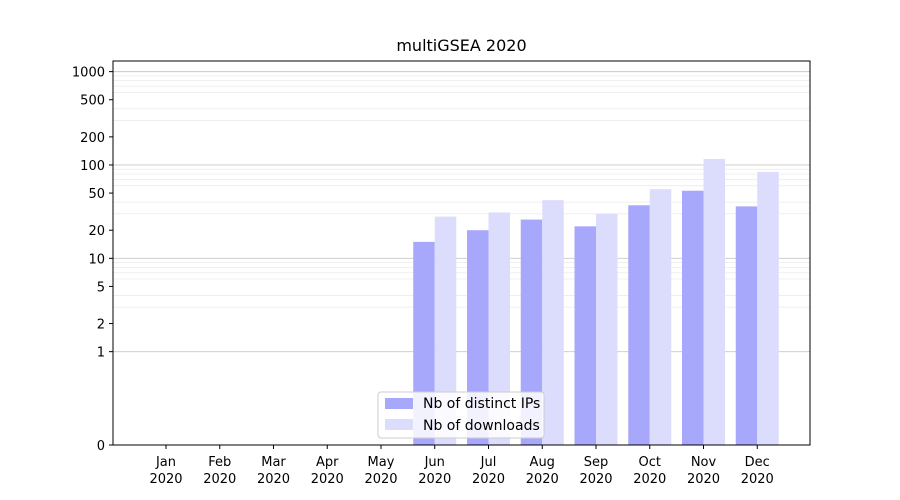  I want to click on y-tick-label: 100, so click(92, 166).